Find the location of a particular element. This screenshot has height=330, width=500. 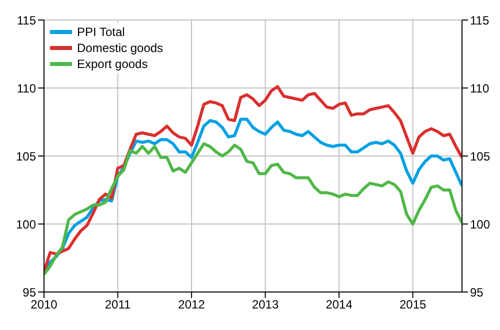

y-tick-label: 105 is located at coordinates (26, 156).